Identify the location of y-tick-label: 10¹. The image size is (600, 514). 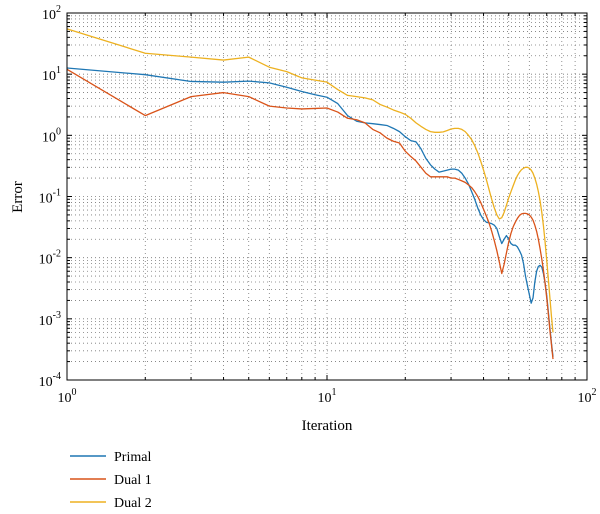
(51, 74).